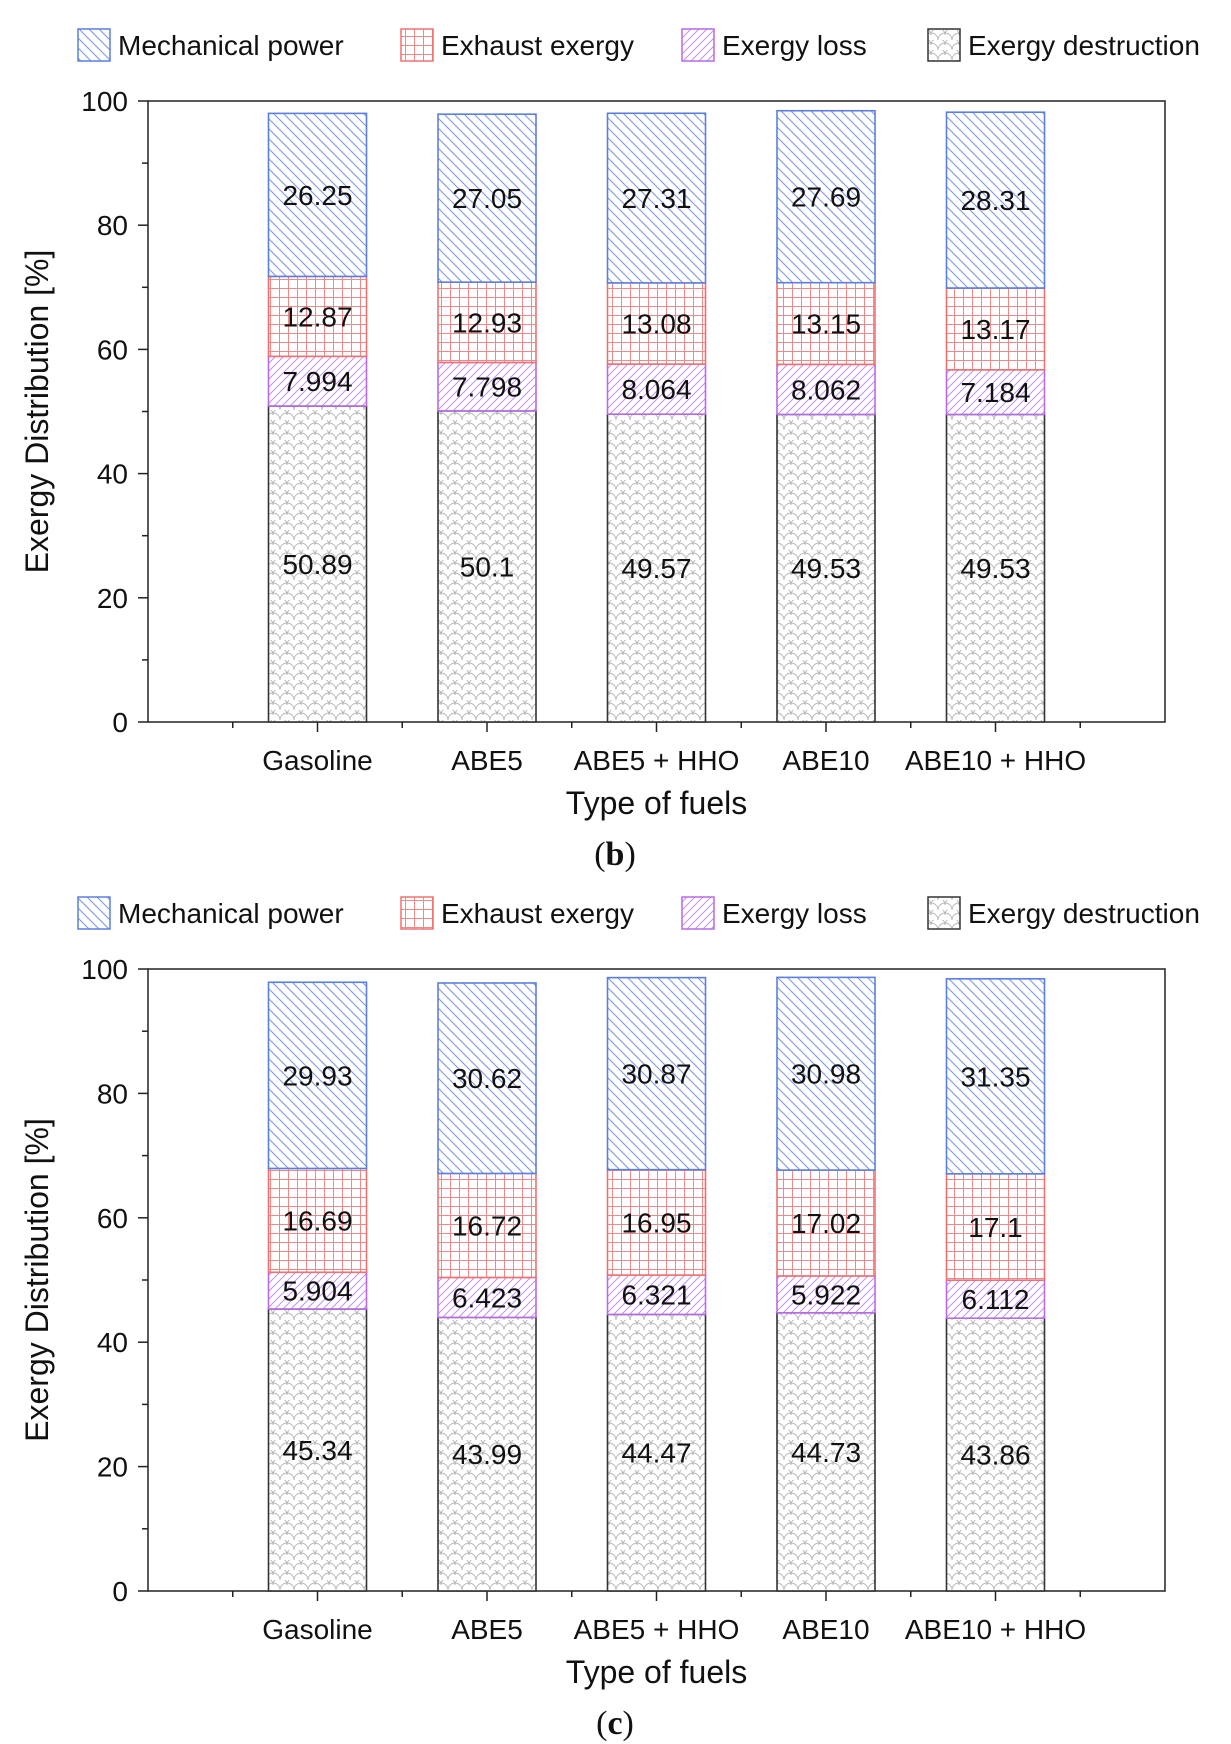 Image resolution: width=1231 pixels, height=1744 pixels. I want to click on legend-label-loss-b: Exergy loss, so click(794, 45).